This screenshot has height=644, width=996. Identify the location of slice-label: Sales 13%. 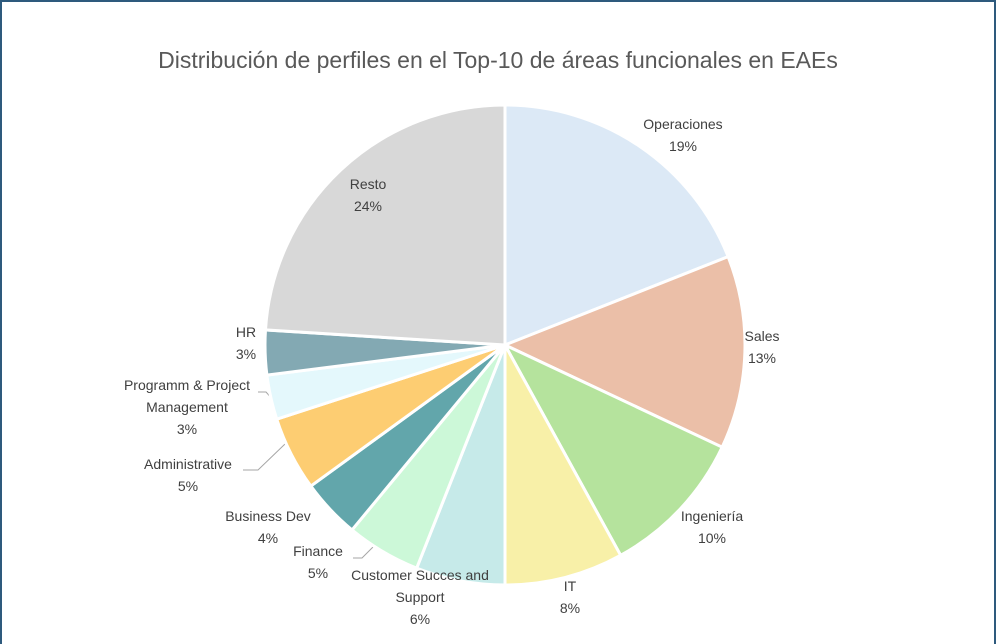
(762, 347).